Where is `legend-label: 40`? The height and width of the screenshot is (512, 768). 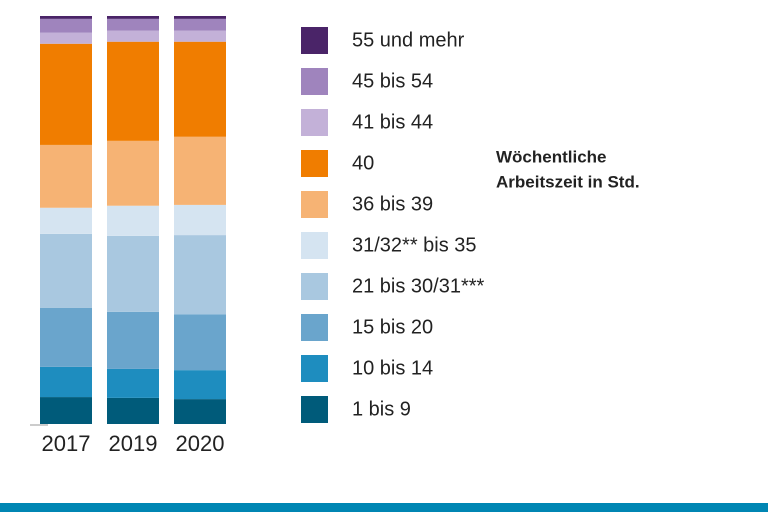 legend-label: 40 is located at coordinates (363, 163).